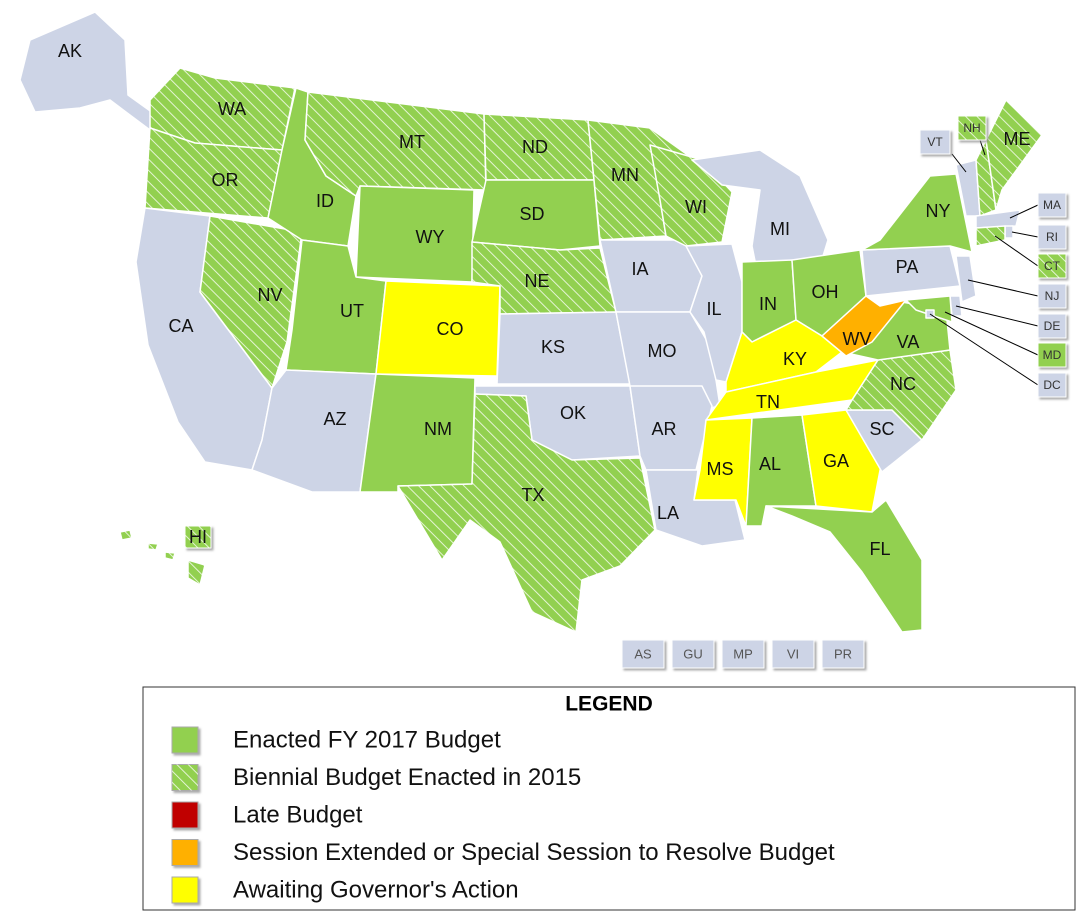 This screenshot has width=1081, height=915. What do you see at coordinates (376, 889) in the screenshot?
I see `legend-label: Awaiting Governor's Action` at bounding box center [376, 889].